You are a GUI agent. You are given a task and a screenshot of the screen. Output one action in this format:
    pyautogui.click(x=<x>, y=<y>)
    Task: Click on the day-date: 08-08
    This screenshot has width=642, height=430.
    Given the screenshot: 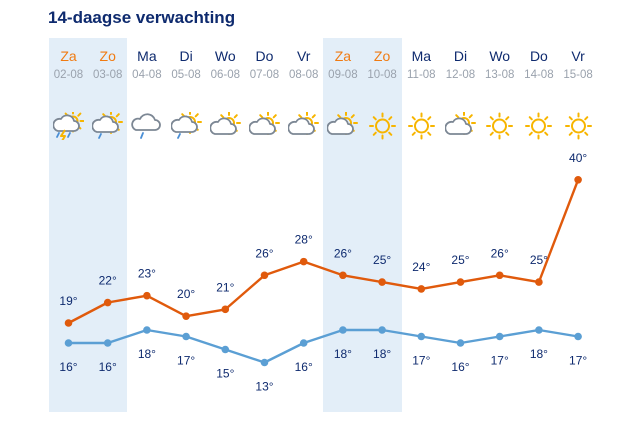 What is the action you would take?
    pyautogui.click(x=303, y=75)
    